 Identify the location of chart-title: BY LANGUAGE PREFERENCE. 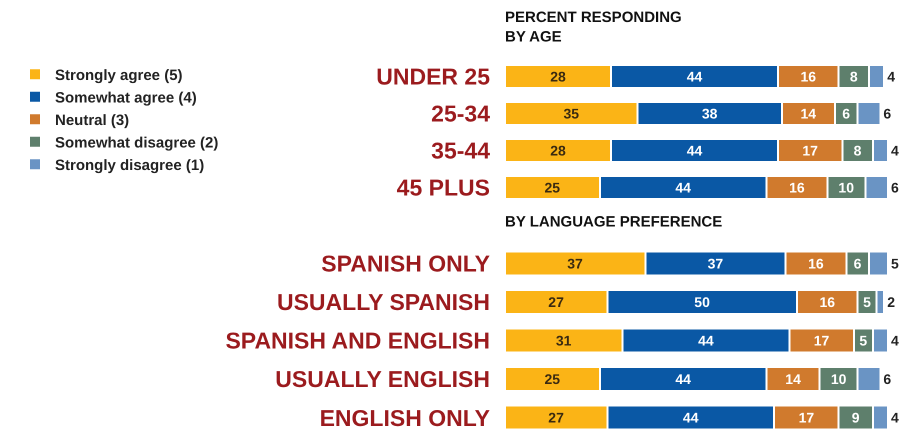
(613, 222).